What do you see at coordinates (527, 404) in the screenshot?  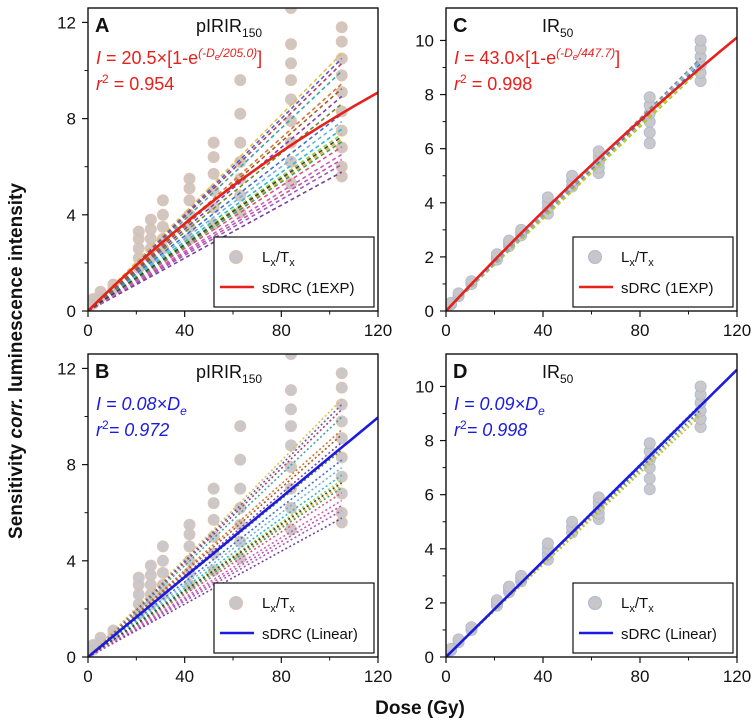 I see `eq-part: ×D` at bounding box center [527, 404].